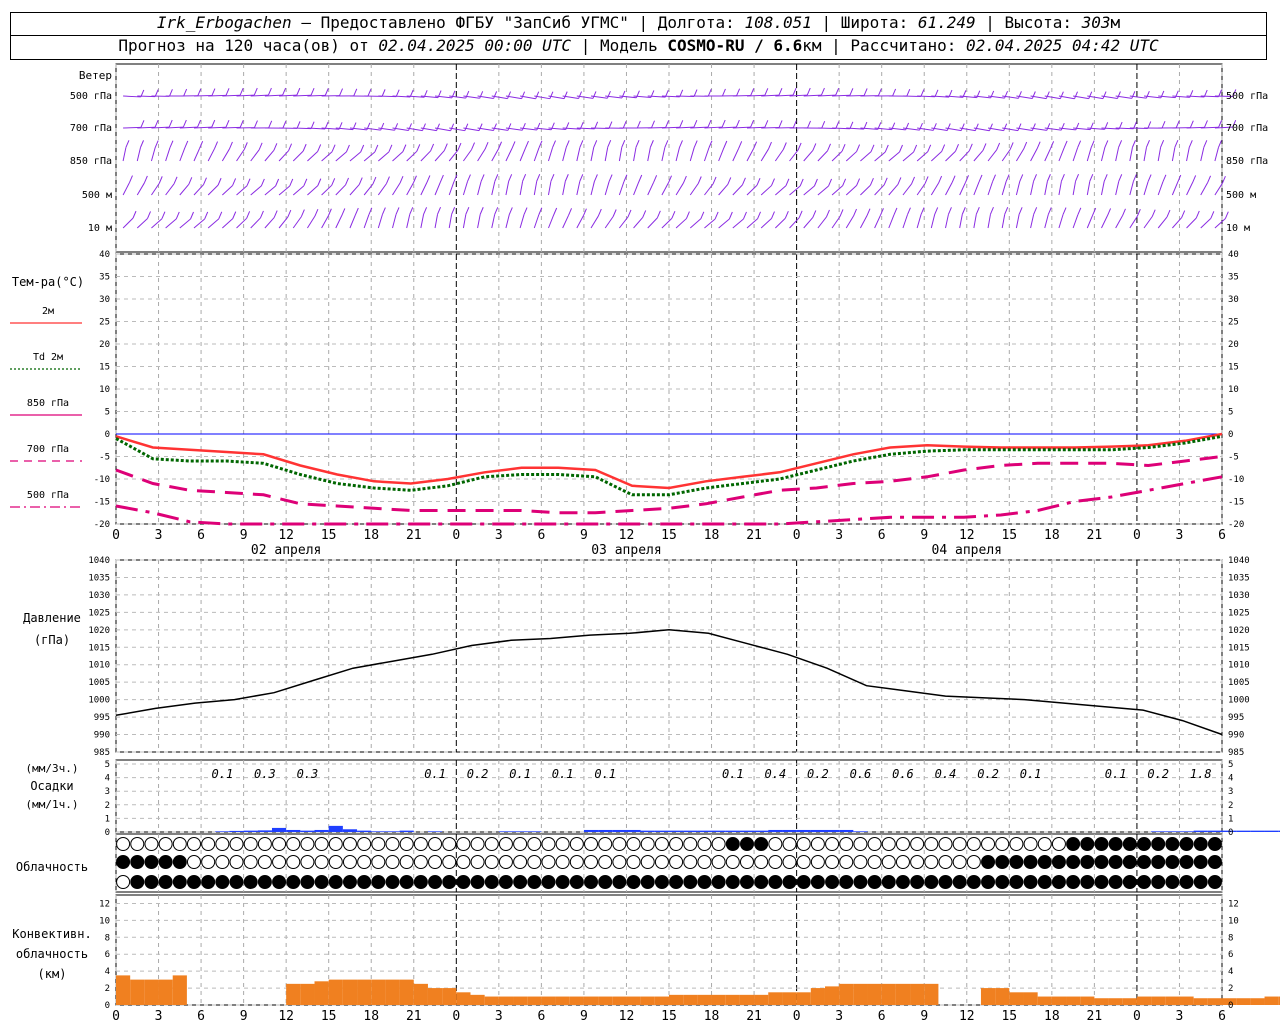 This screenshot has width=1280, height=1024. Describe the element at coordinates (48, 449) in the screenshot. I see `temp-legend-label: 700 гПа` at that location.